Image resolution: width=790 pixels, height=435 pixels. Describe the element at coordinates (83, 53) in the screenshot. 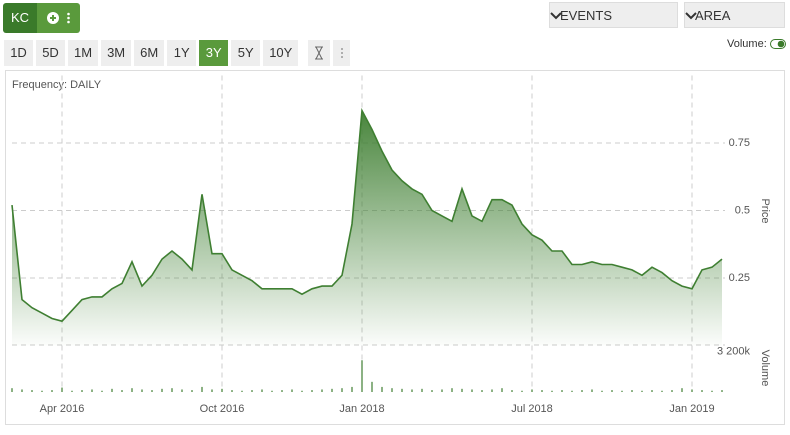

I see `range-button: 1M` at that location.